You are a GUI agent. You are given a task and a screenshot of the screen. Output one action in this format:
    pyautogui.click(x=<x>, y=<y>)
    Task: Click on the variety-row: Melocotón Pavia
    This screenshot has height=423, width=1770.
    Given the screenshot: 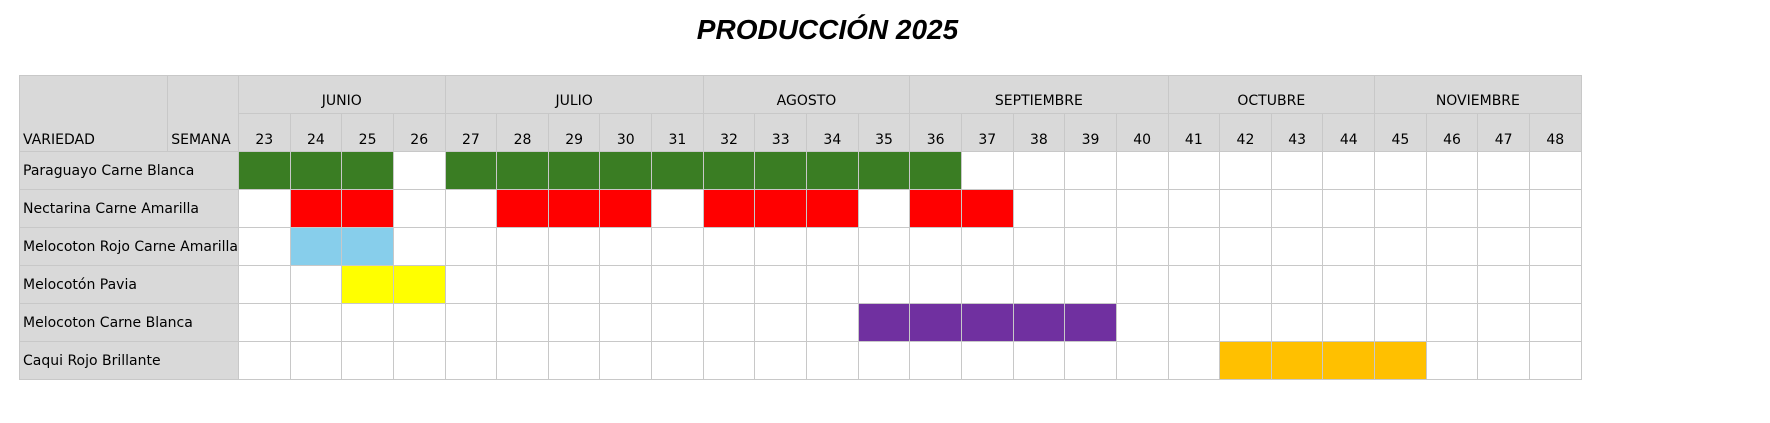 What is the action you would take?
    pyautogui.click(x=800, y=284)
    